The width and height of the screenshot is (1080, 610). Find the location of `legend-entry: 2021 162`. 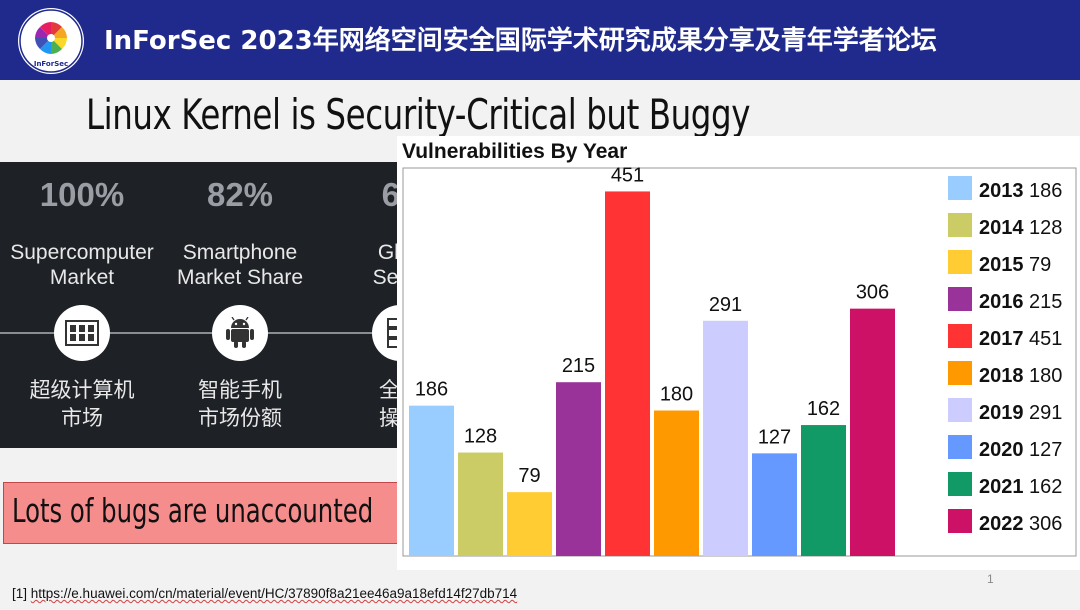

legend-entry: 2021 162 is located at coordinates (1020, 487).